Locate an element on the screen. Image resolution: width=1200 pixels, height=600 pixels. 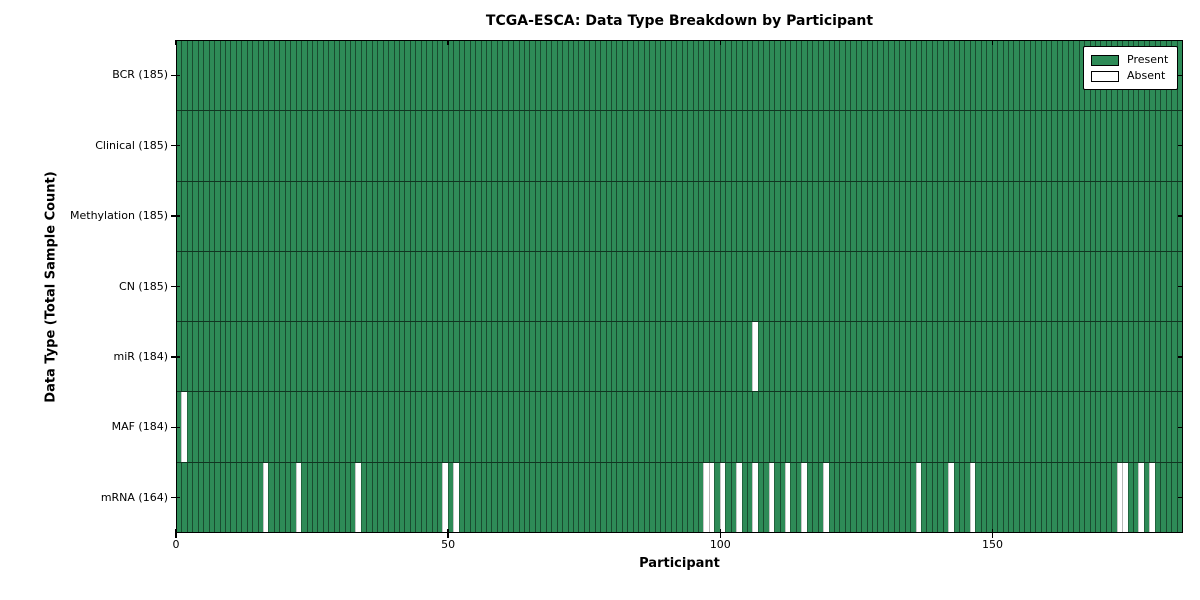
x-tick-top is located at coordinates (176, 42).